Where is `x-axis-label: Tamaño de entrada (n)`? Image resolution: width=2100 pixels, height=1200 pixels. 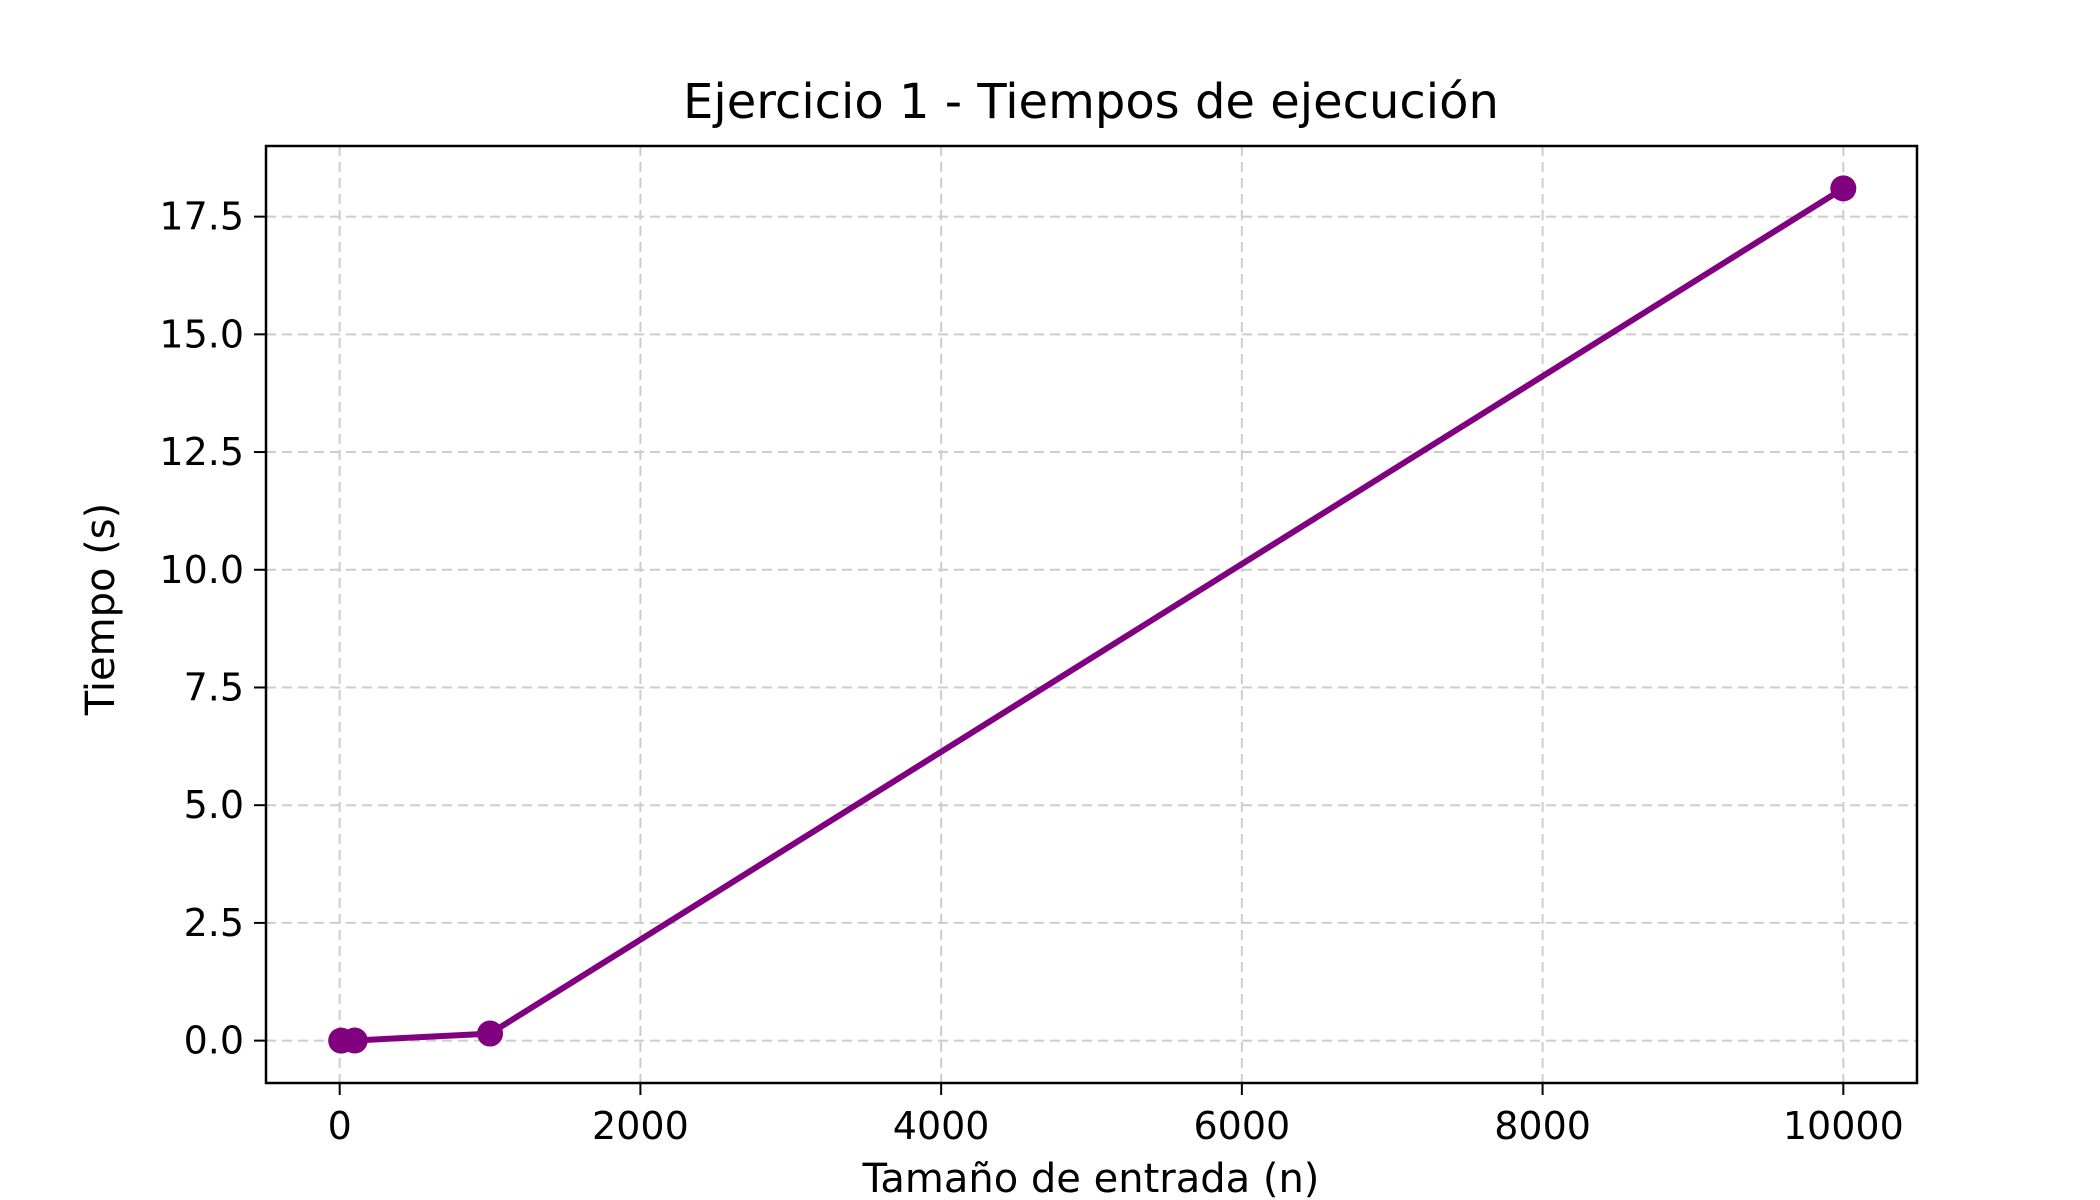 x-axis-label: Tamaño de entrada (n) is located at coordinates (1091, 1178).